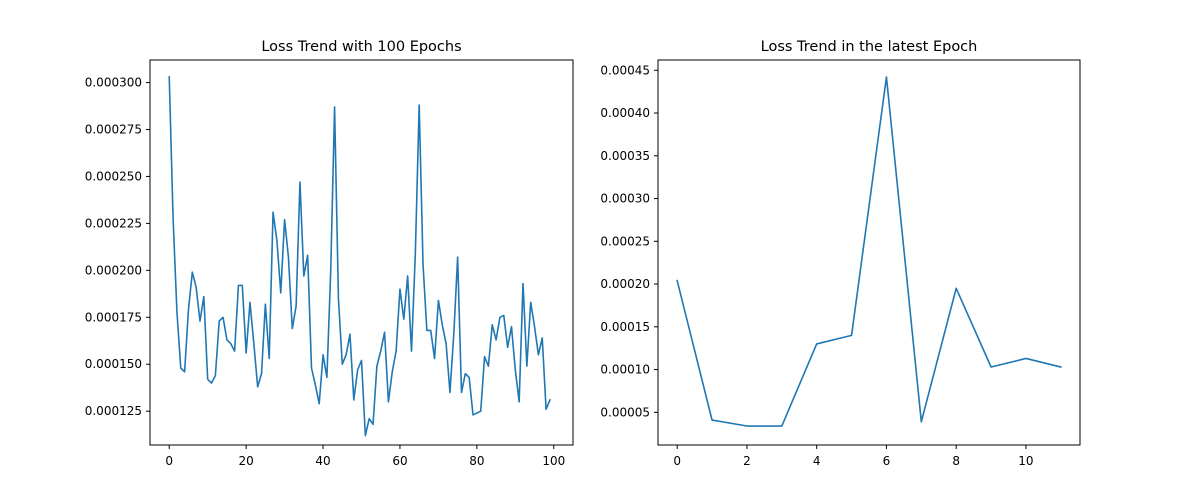 The height and width of the screenshot is (500, 1200). I want to click on x-tick-label: 100, so click(553, 461).